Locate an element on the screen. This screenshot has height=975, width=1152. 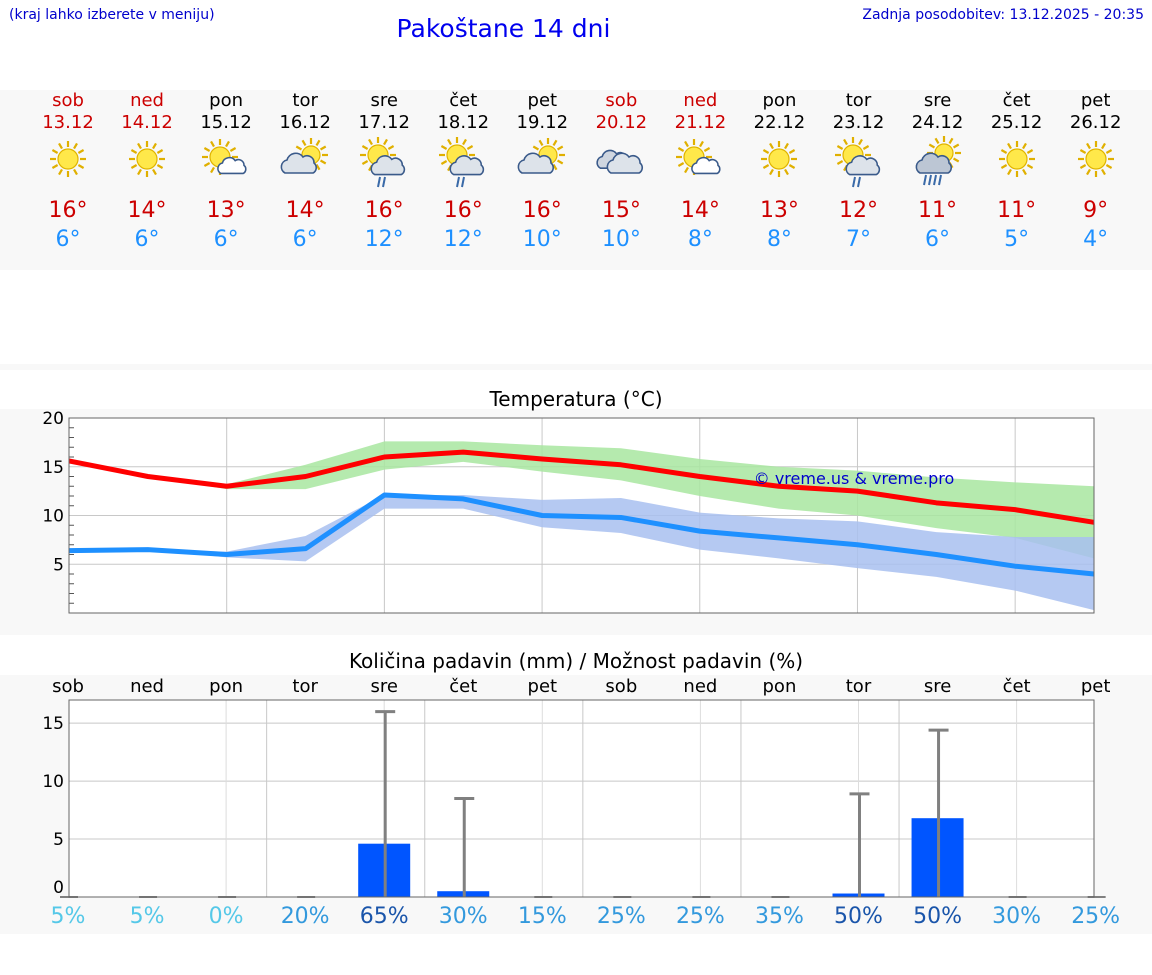
day-date: 22.12 is located at coordinates (779, 122).